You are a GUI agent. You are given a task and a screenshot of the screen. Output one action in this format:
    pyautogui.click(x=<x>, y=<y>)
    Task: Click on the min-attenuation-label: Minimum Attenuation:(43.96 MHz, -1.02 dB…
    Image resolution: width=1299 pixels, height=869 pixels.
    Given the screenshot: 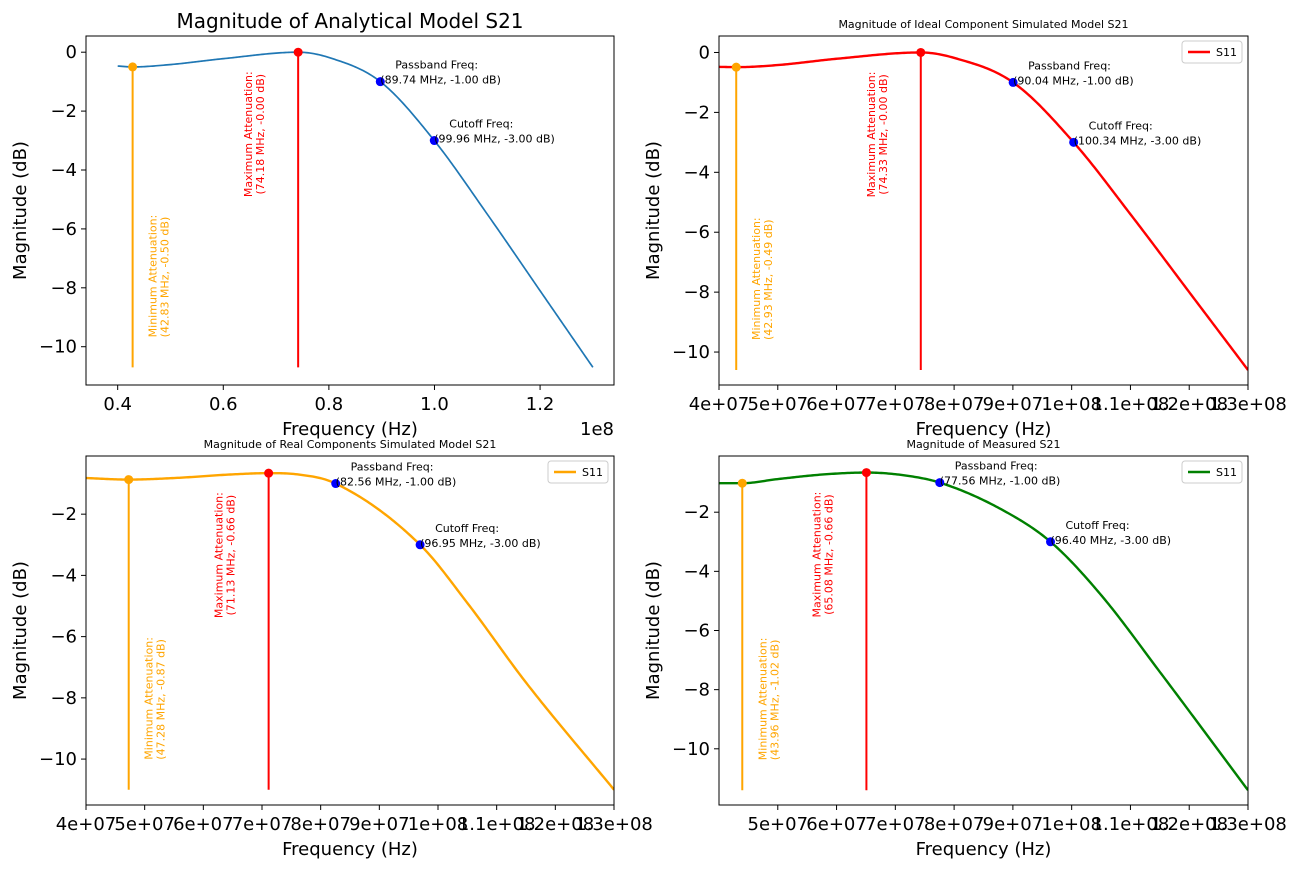 What is the action you would take?
    pyautogui.click(x=768, y=699)
    